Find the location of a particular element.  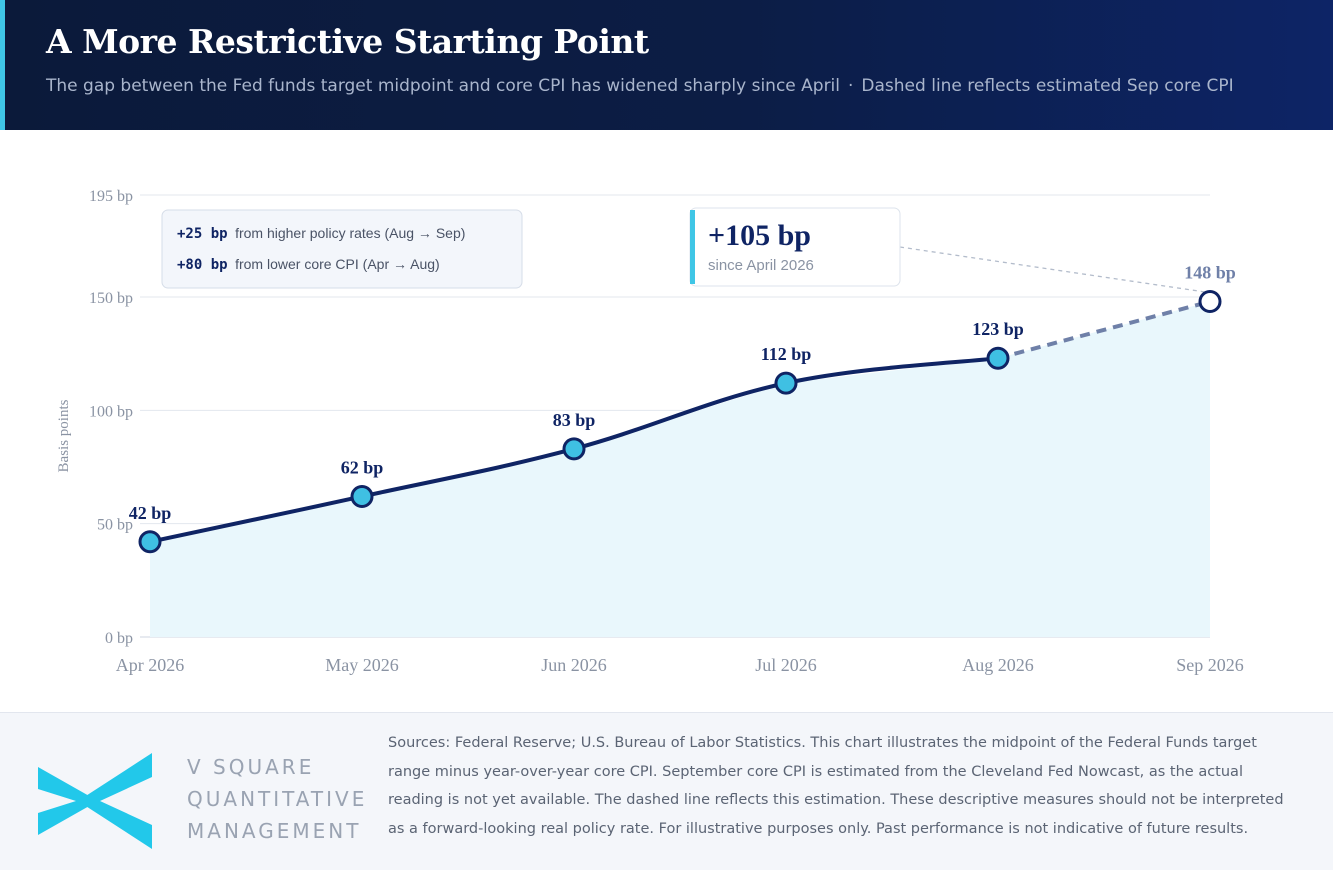

brand-line-2: QUANTITATIVE is located at coordinates (277, 799).